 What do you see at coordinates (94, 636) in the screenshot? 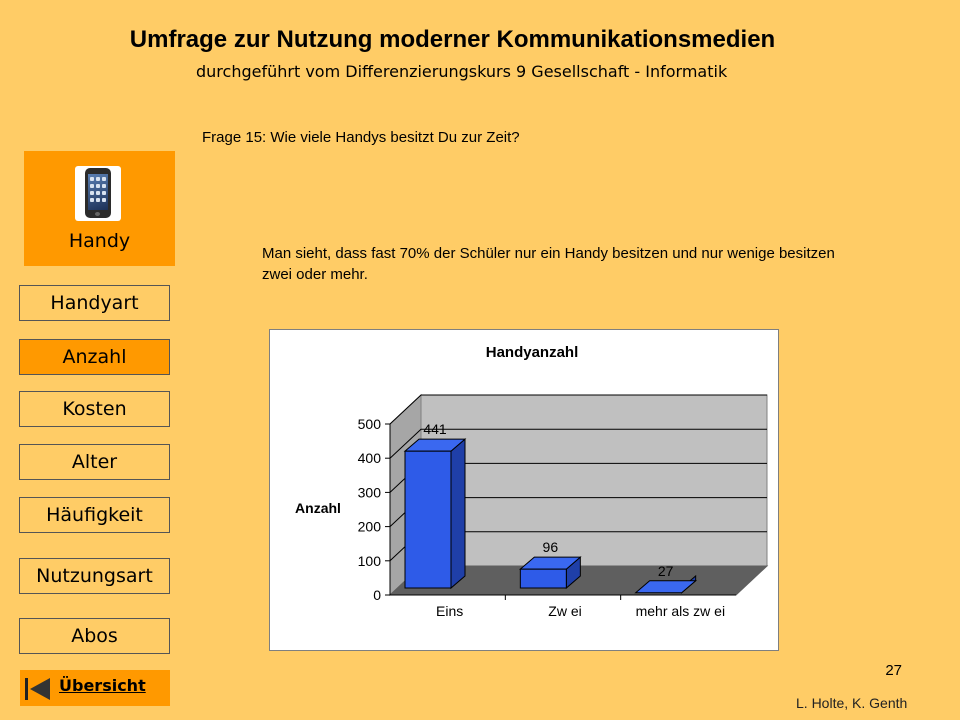
I see `nav-button-abos: Abos` at bounding box center [94, 636].